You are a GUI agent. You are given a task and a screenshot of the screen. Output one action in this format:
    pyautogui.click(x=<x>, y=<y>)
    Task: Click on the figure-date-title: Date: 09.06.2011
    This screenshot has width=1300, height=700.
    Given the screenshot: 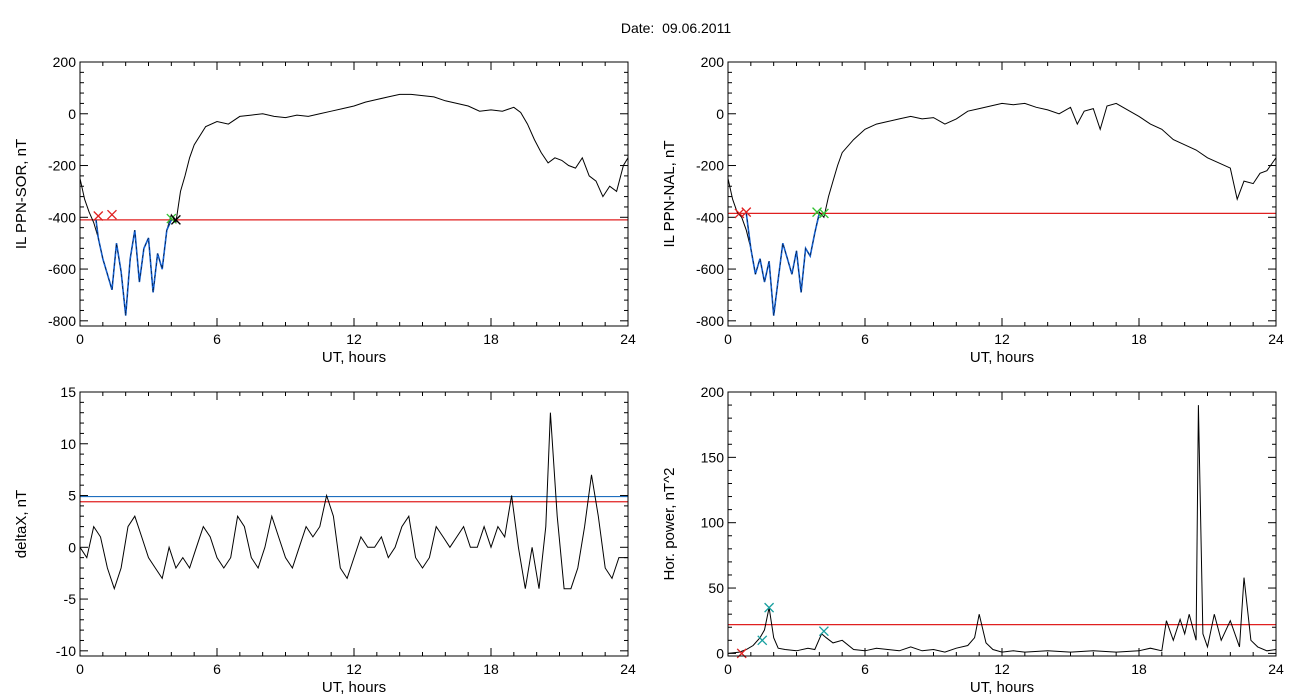 What is the action you would take?
    pyautogui.click(x=676, y=28)
    